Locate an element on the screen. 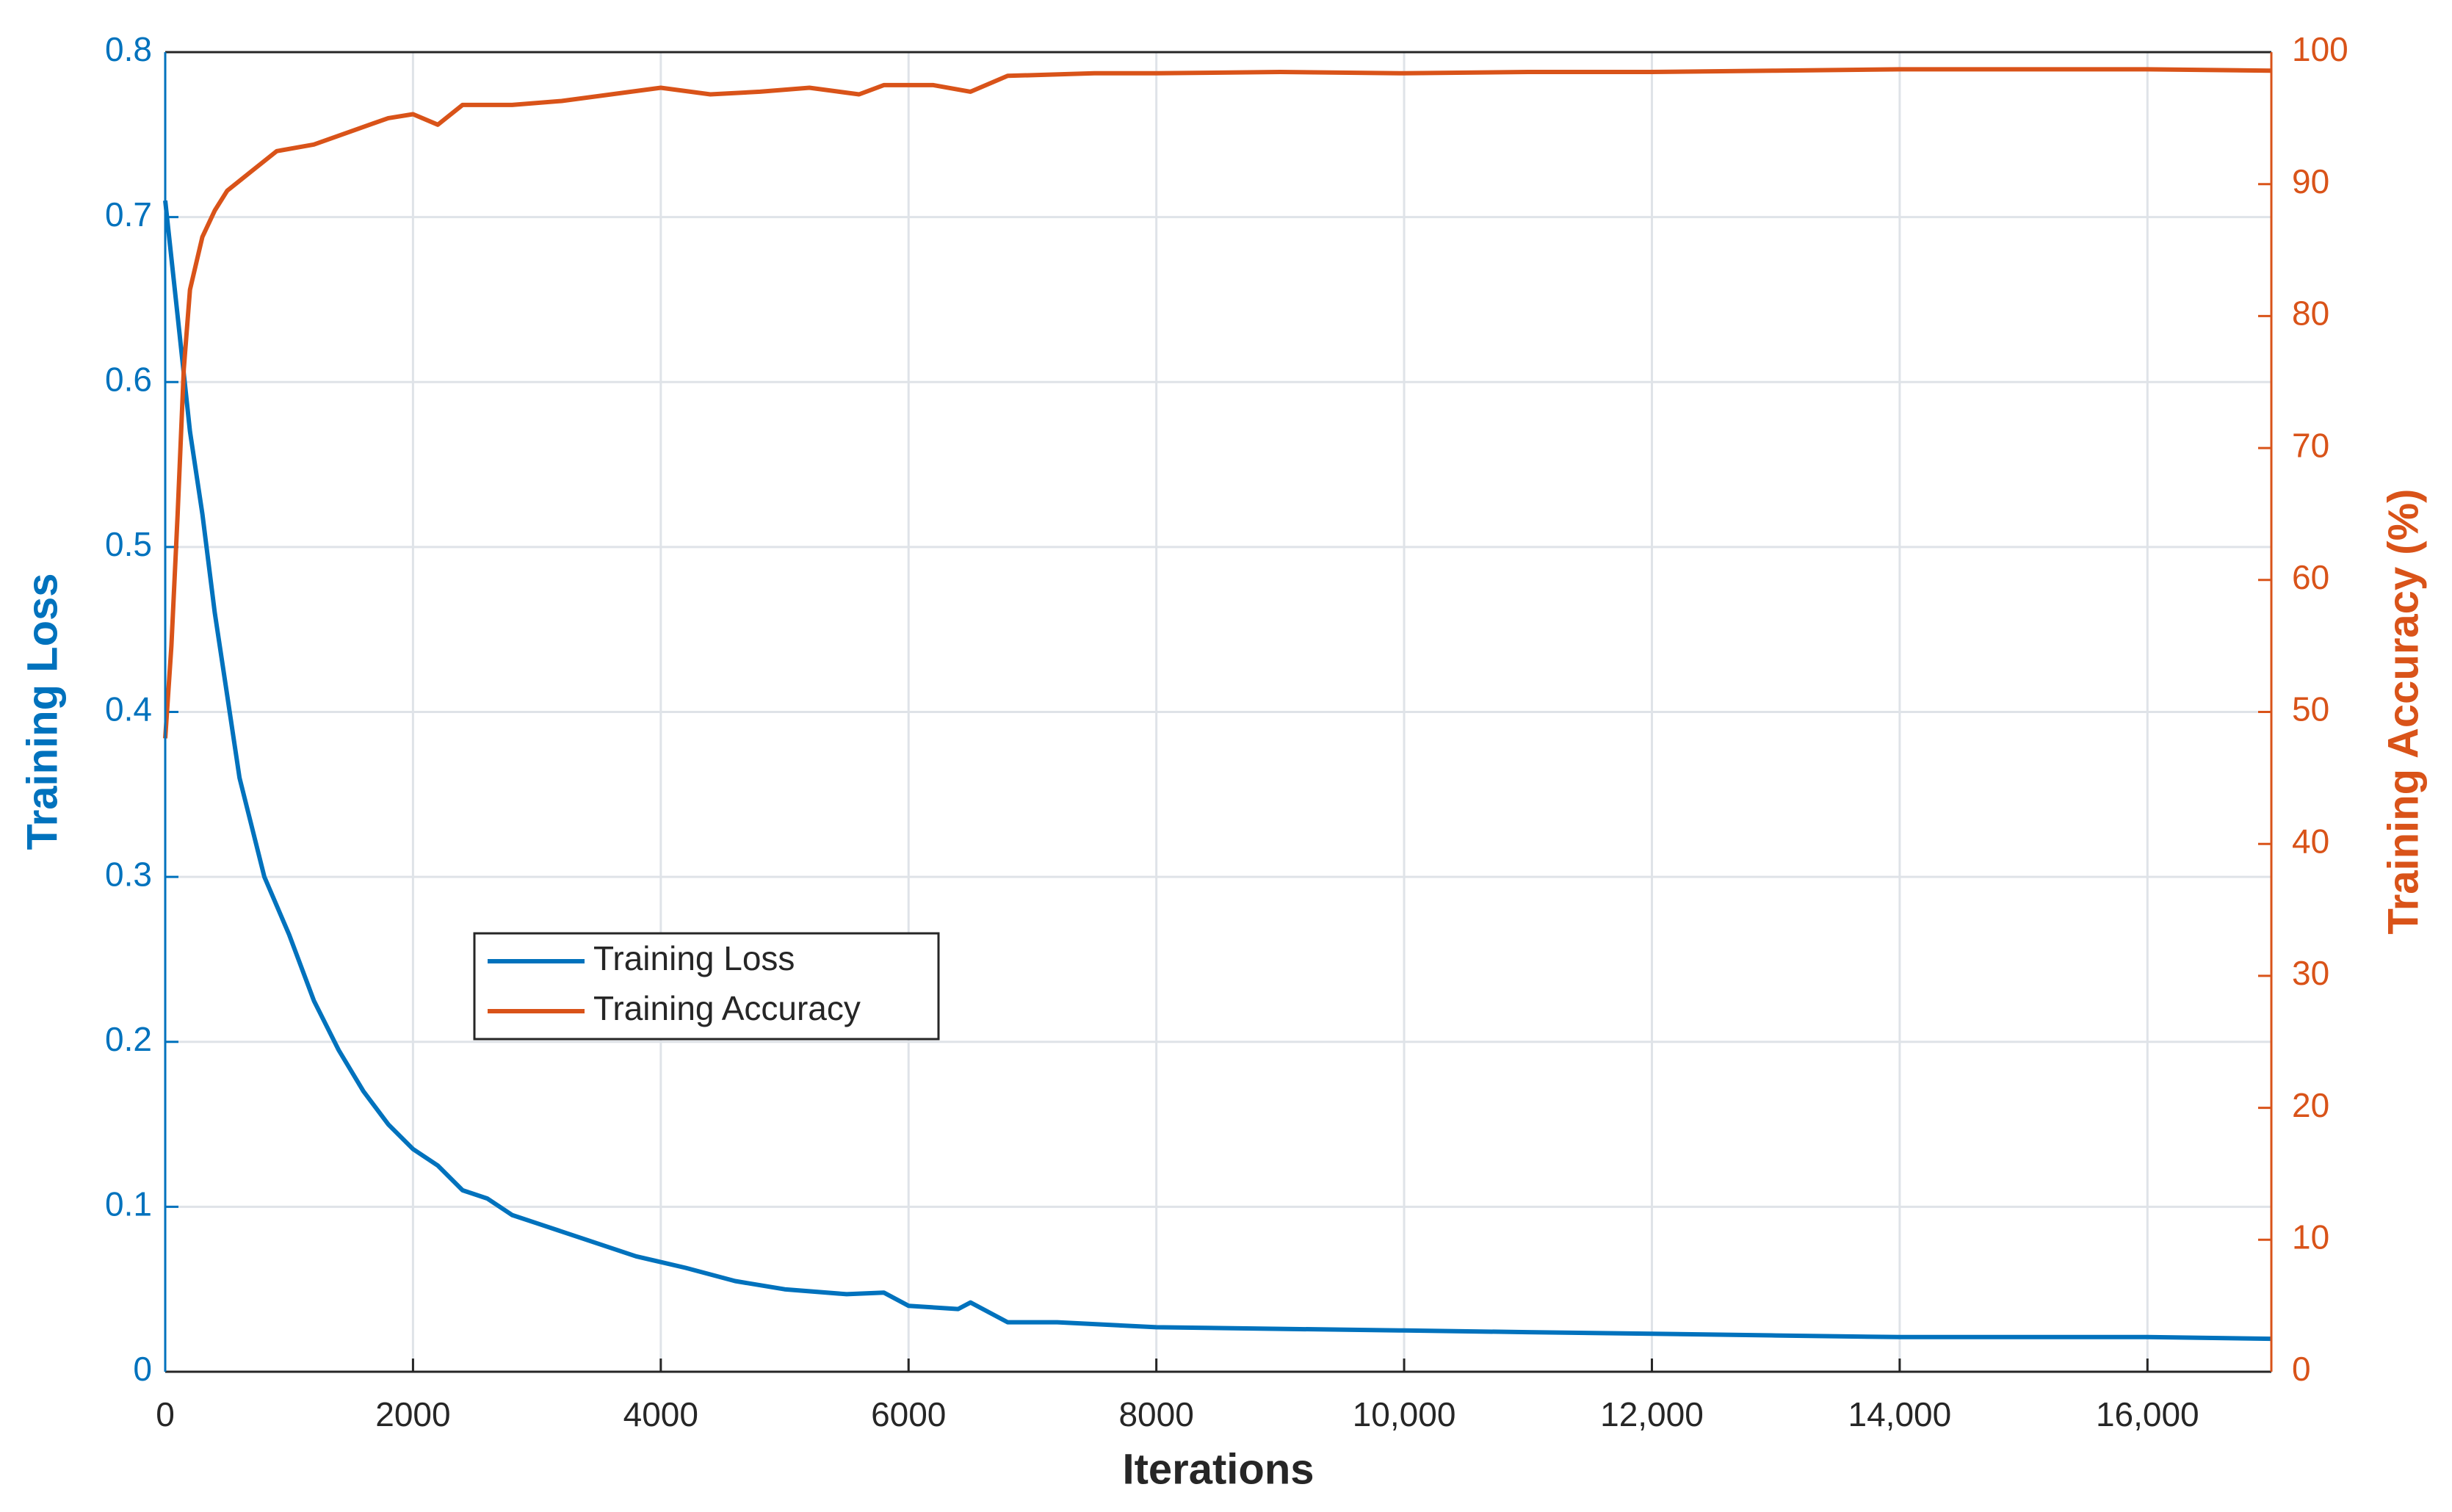 The image size is (2452, 1512). y2-tick-label: 80 is located at coordinates (2310, 313).